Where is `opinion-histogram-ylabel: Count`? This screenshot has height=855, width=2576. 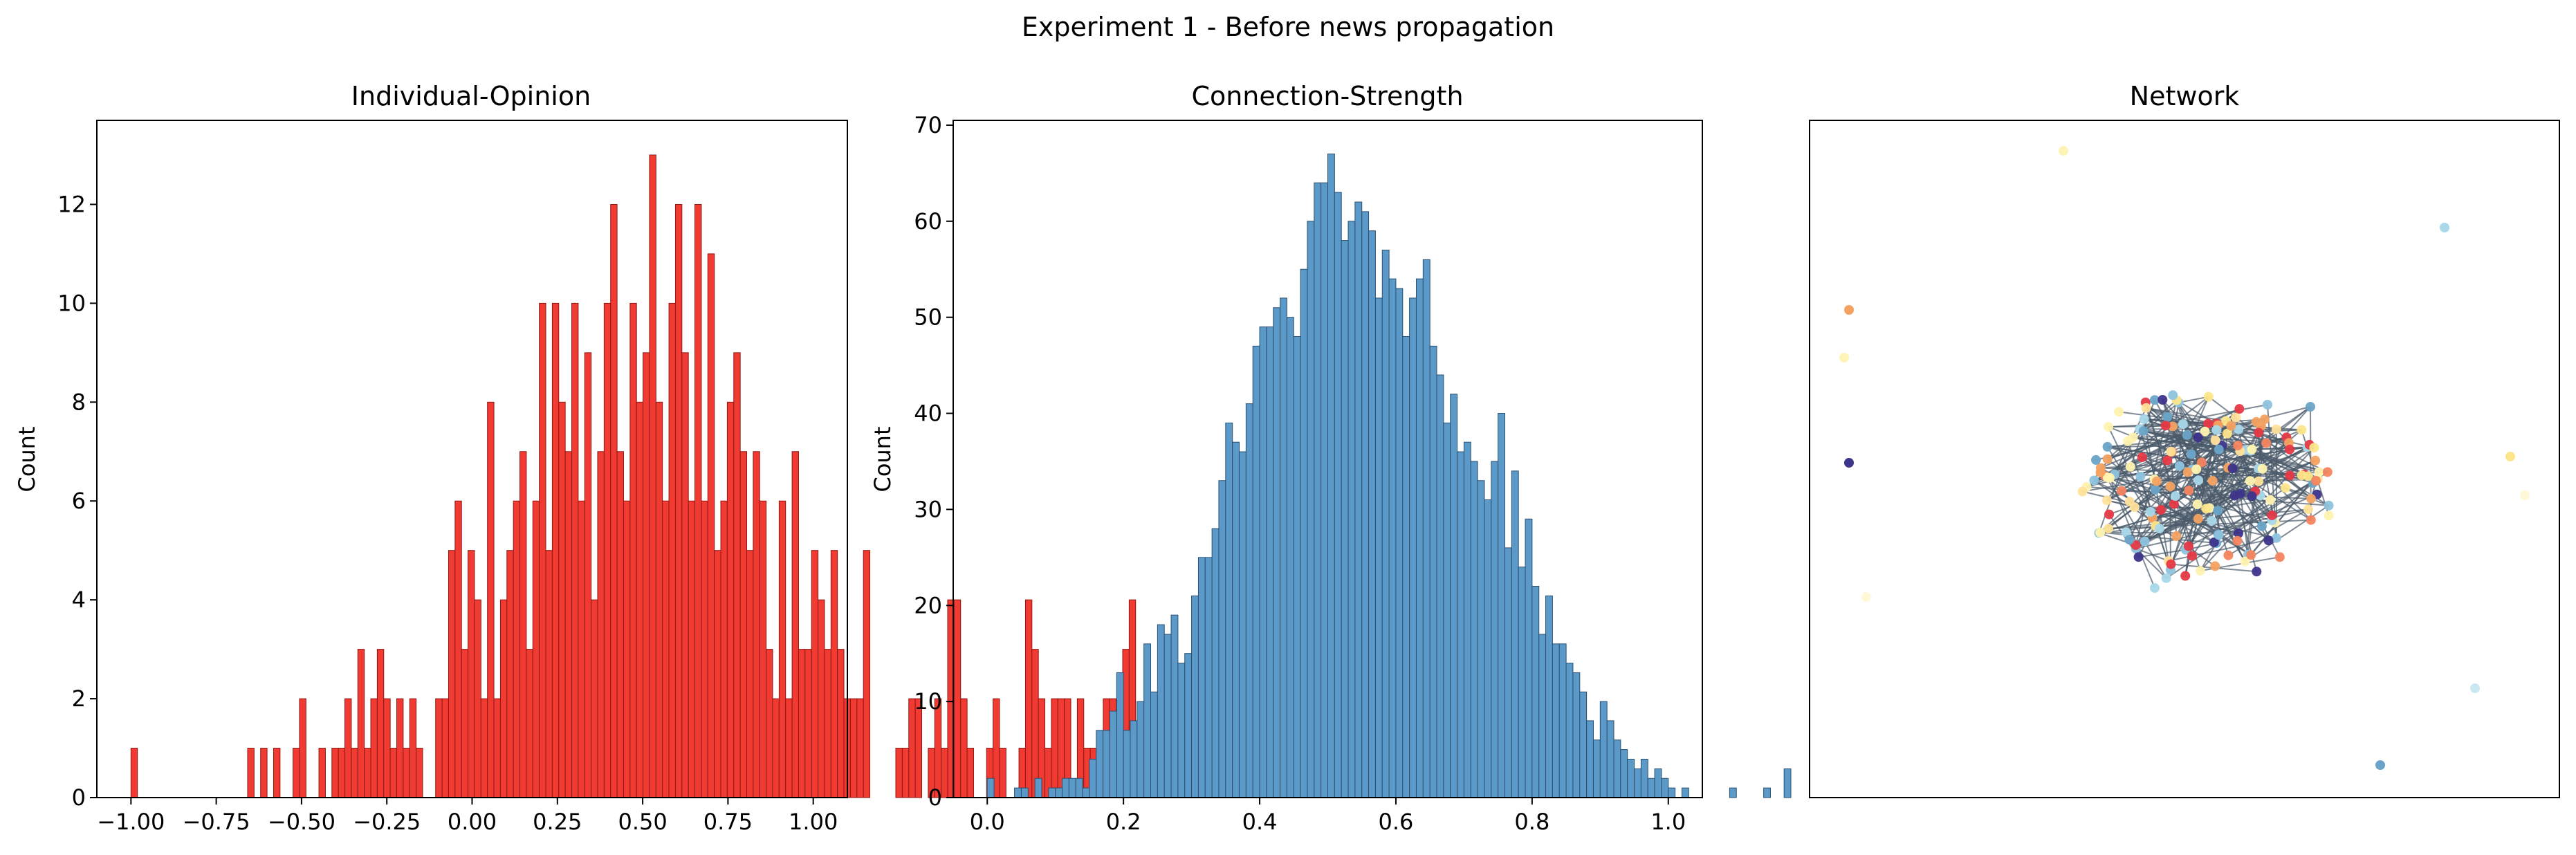
opinion-histogram-ylabel: Count is located at coordinates (27, 459).